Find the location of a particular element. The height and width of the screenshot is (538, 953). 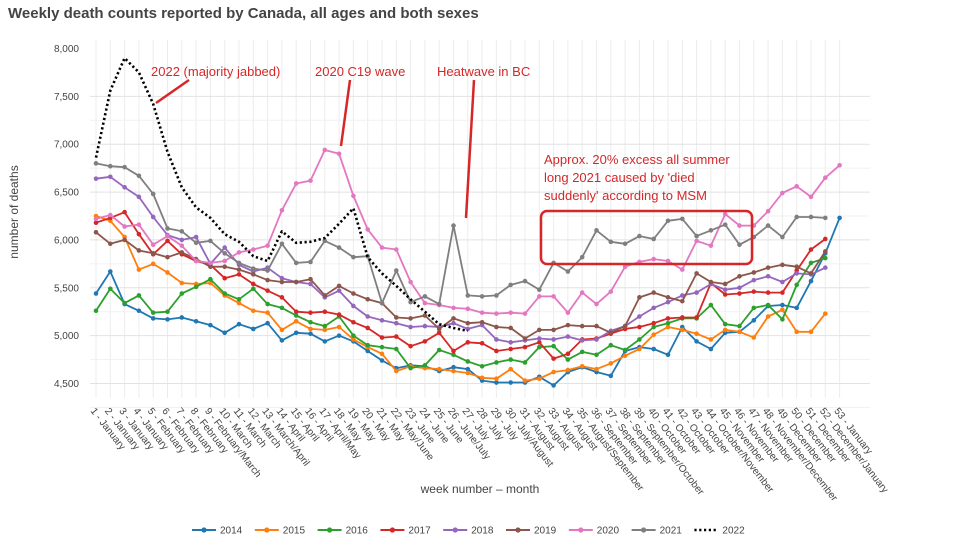

annotation-text: Heatwave in BC is located at coordinates (483, 71).